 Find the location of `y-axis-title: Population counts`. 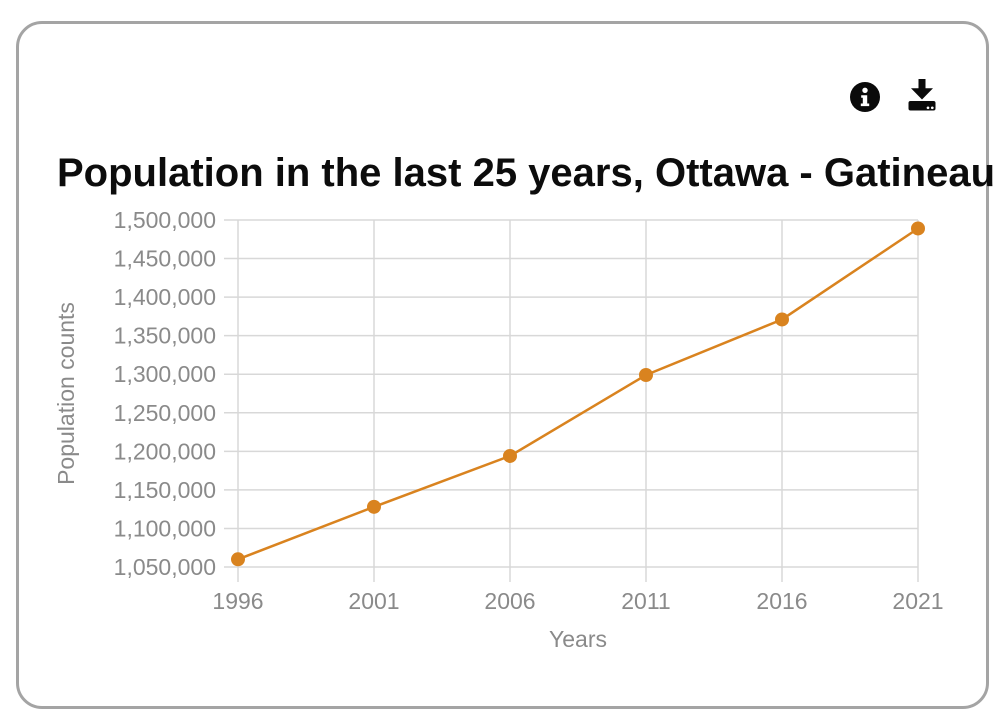

y-axis-title: Population counts is located at coordinates (66, 393).